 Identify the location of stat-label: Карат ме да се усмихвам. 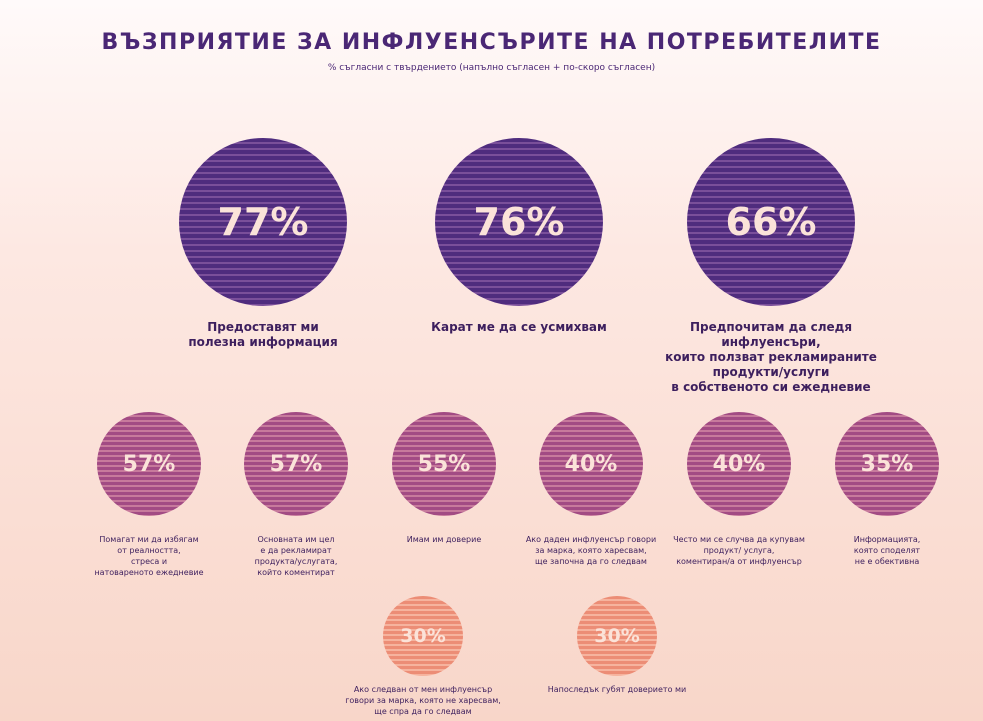
(519, 327).